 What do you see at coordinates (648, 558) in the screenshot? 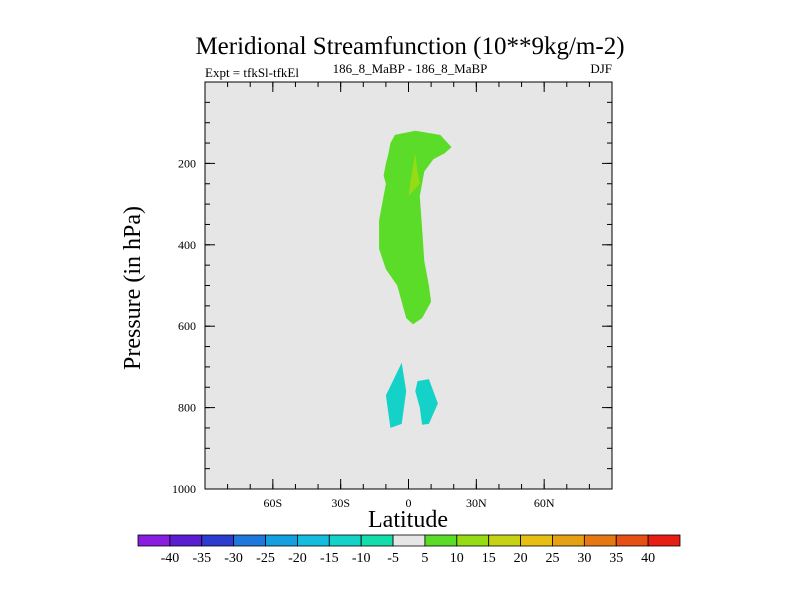
I see `colorbar-label: 40` at bounding box center [648, 558].